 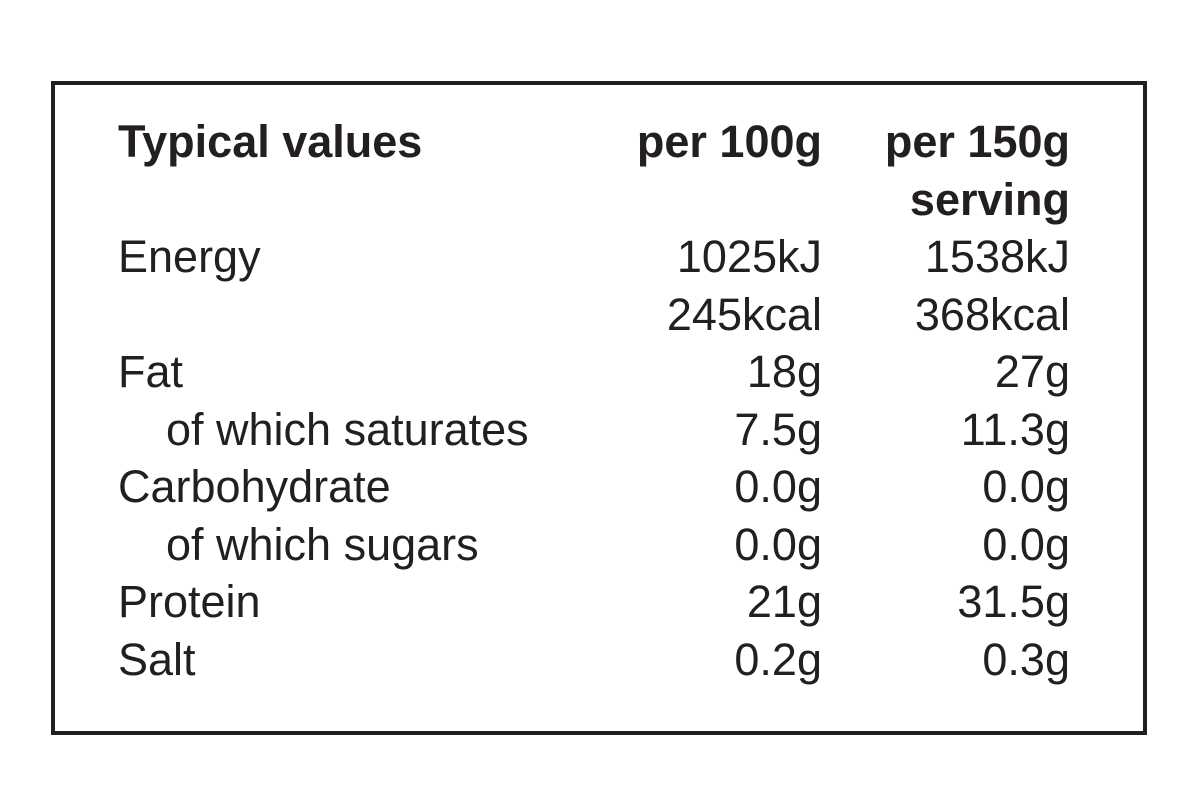 What do you see at coordinates (594, 430) in the screenshot?
I see `table-row-saturates: of which saturates 7.5g 11.3g` at bounding box center [594, 430].